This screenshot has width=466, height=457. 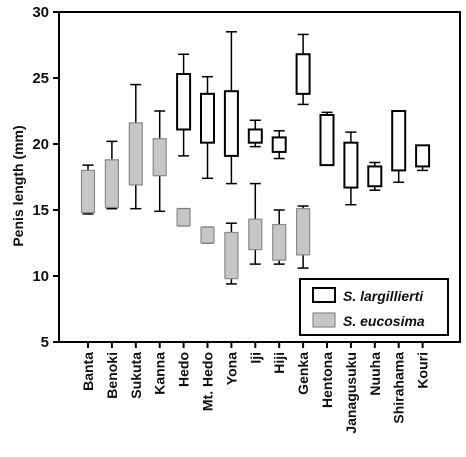 I want to click on legend-label: S. largillierti, so click(x=383, y=296).